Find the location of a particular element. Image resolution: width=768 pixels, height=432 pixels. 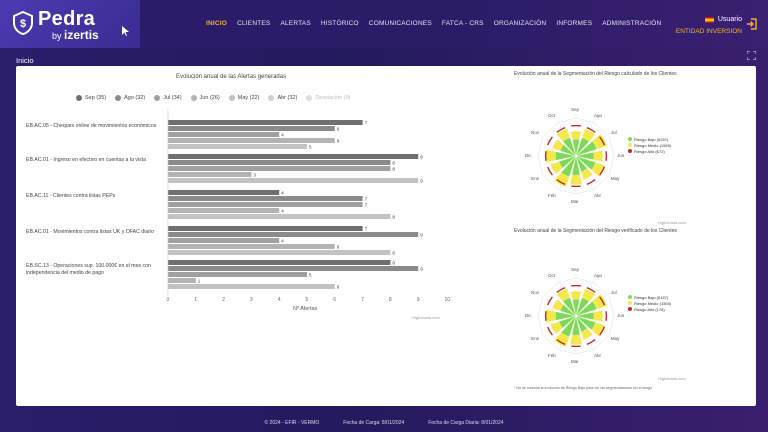

logo: $ Pedra by izertis is located at coordinates (70, 24).